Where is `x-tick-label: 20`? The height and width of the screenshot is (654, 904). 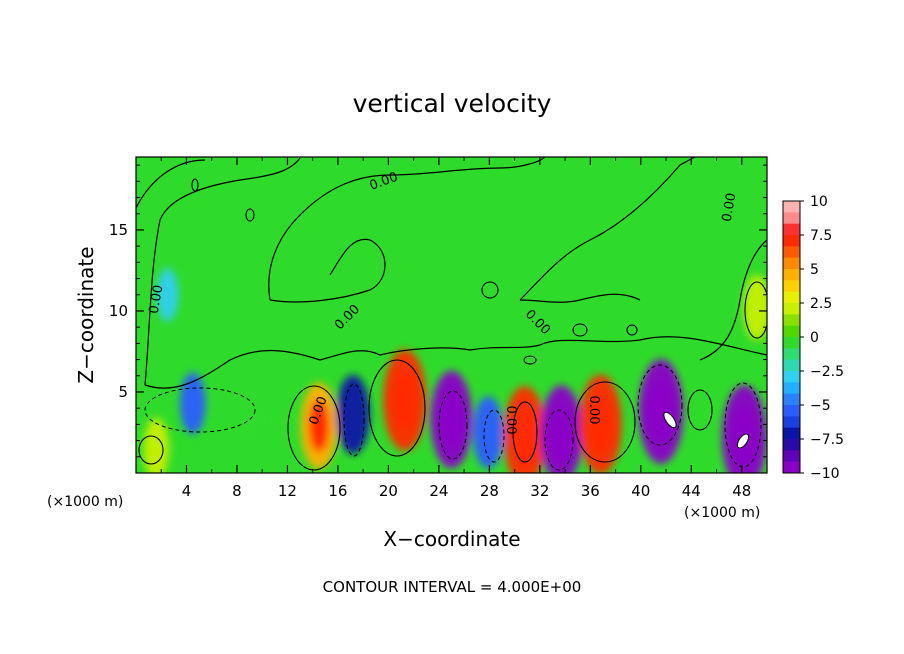
x-tick-label: 20 is located at coordinates (388, 491).